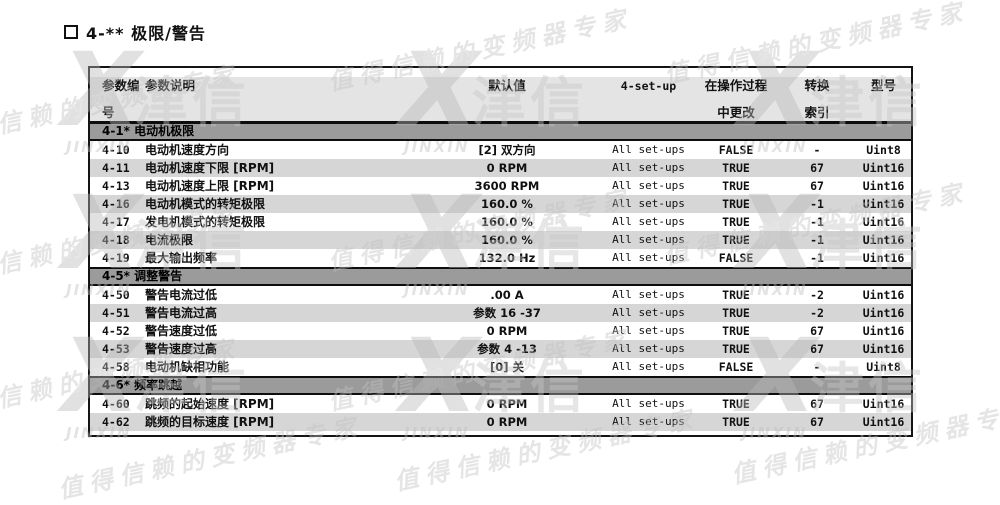 Image resolution: width=1000 pixels, height=505 pixels. I want to click on cell-num: 4-53, so click(116, 349).